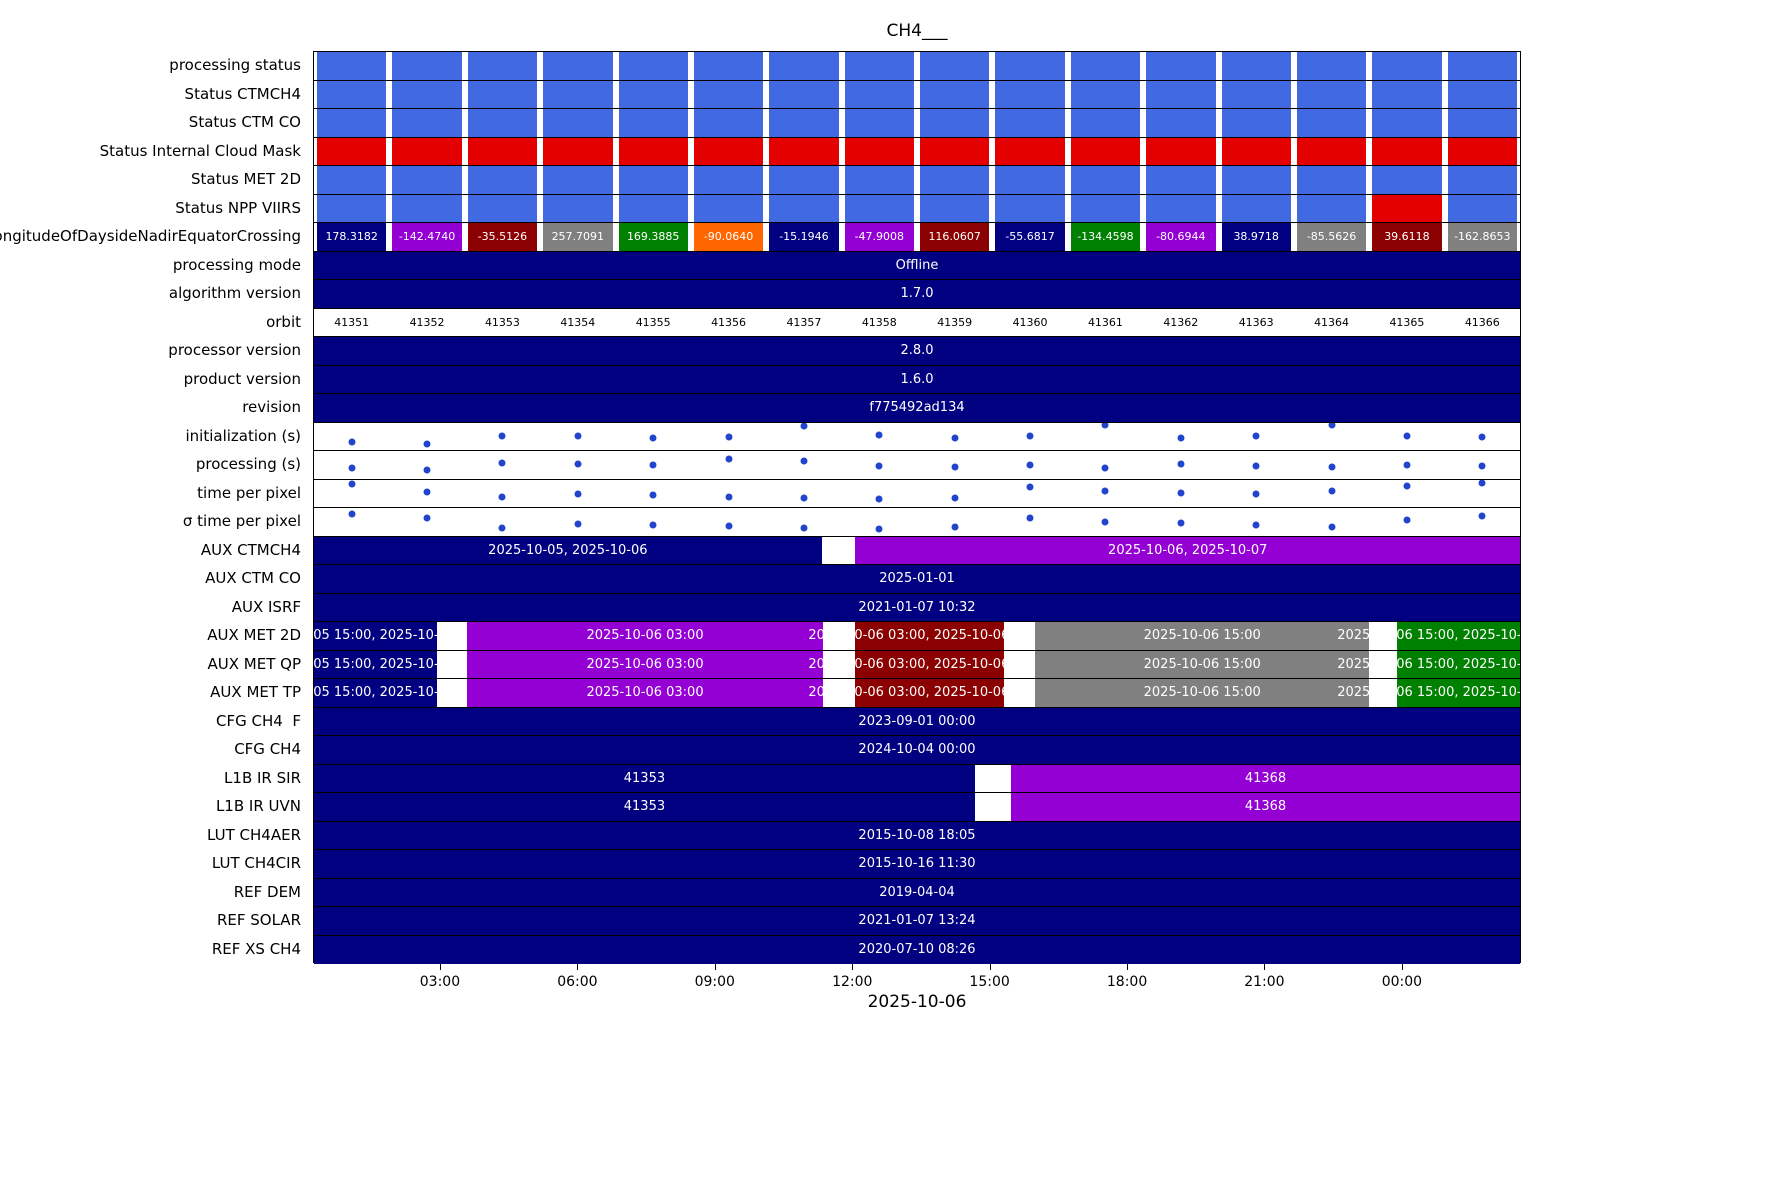 Image resolution: width=1771 pixels, height=1181 pixels. Describe the element at coordinates (1428, 636) in the screenshot. I see `aux-met-2d-segment-label: 2025-10-06 15:00, 2025-10-07 03:00` at that location.